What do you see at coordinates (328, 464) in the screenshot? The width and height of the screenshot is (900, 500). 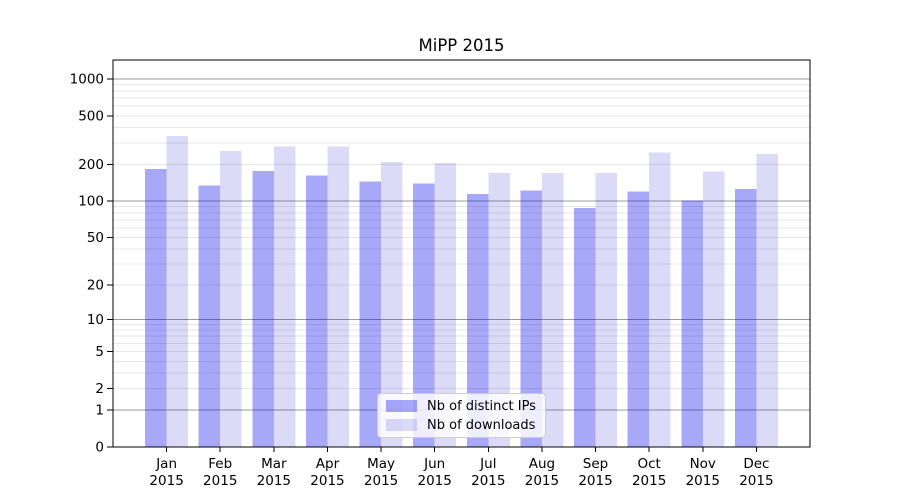 I see `x-tick-label-month: Apr` at bounding box center [328, 464].